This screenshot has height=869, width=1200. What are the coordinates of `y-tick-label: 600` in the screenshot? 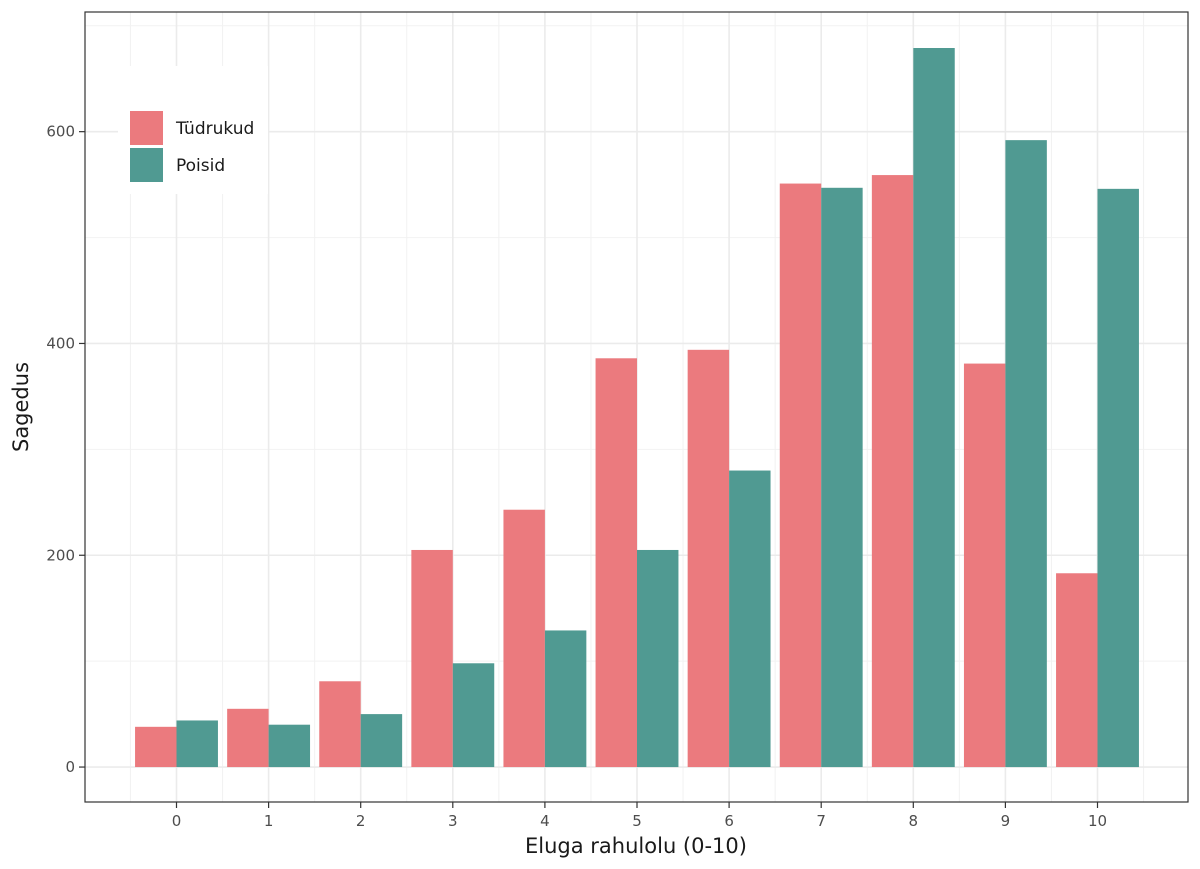 It's located at (60, 132).